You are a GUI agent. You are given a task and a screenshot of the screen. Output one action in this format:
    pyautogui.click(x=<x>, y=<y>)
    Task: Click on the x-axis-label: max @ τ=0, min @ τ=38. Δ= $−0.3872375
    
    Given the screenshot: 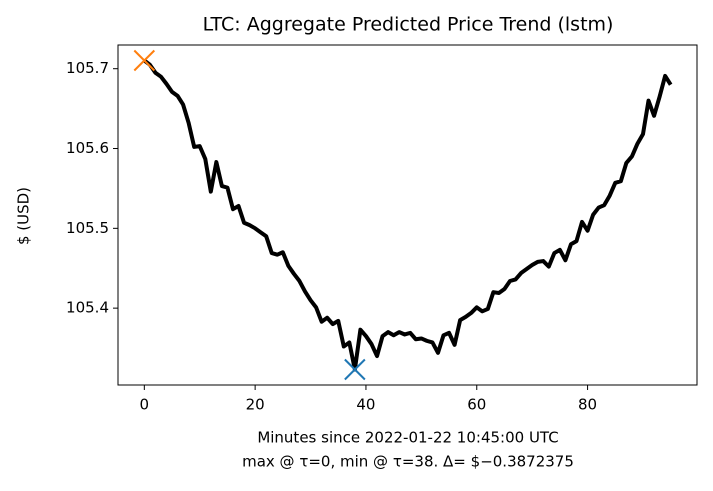 What is the action you would take?
    pyautogui.click(x=408, y=462)
    